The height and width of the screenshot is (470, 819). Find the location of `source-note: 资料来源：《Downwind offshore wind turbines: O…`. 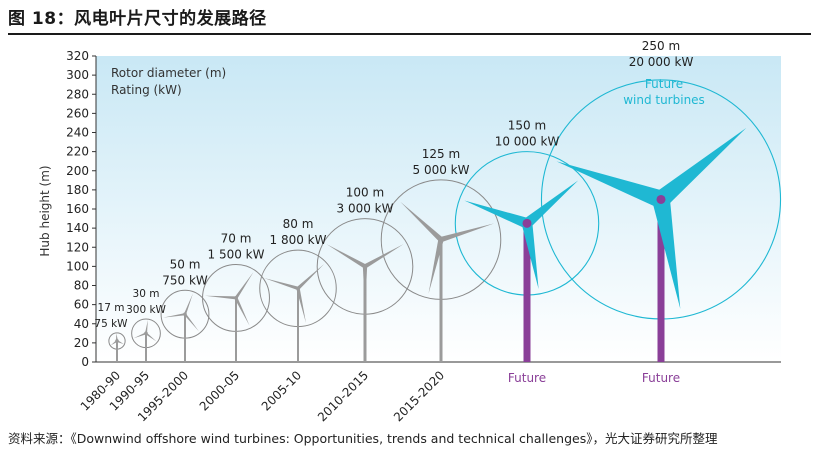

source-note: 资料来源：《Downwind offshore wind turbines: O… is located at coordinates (363, 438).